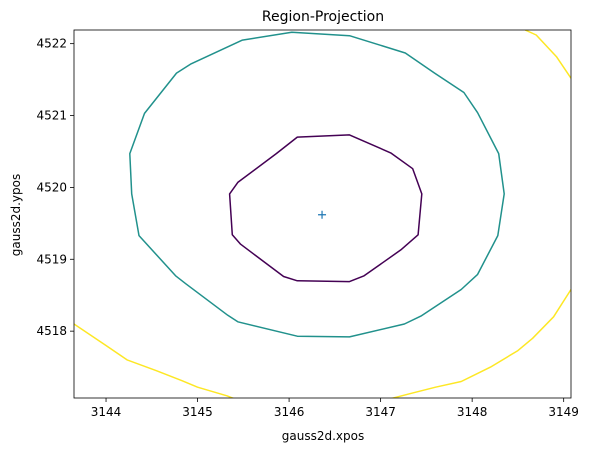 The image size is (590, 453). Describe the element at coordinates (16, 215) in the screenshot. I see `y-axis-label: gauss2d.ypos` at that location.